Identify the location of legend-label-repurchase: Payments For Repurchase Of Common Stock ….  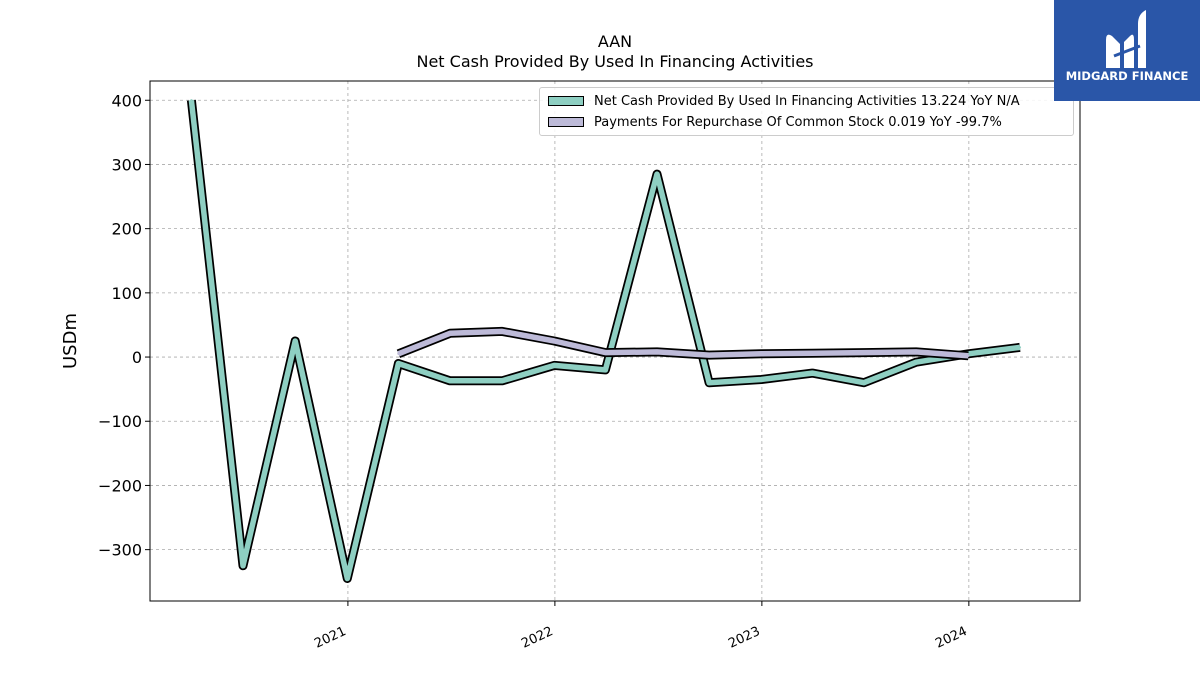
(798, 122).